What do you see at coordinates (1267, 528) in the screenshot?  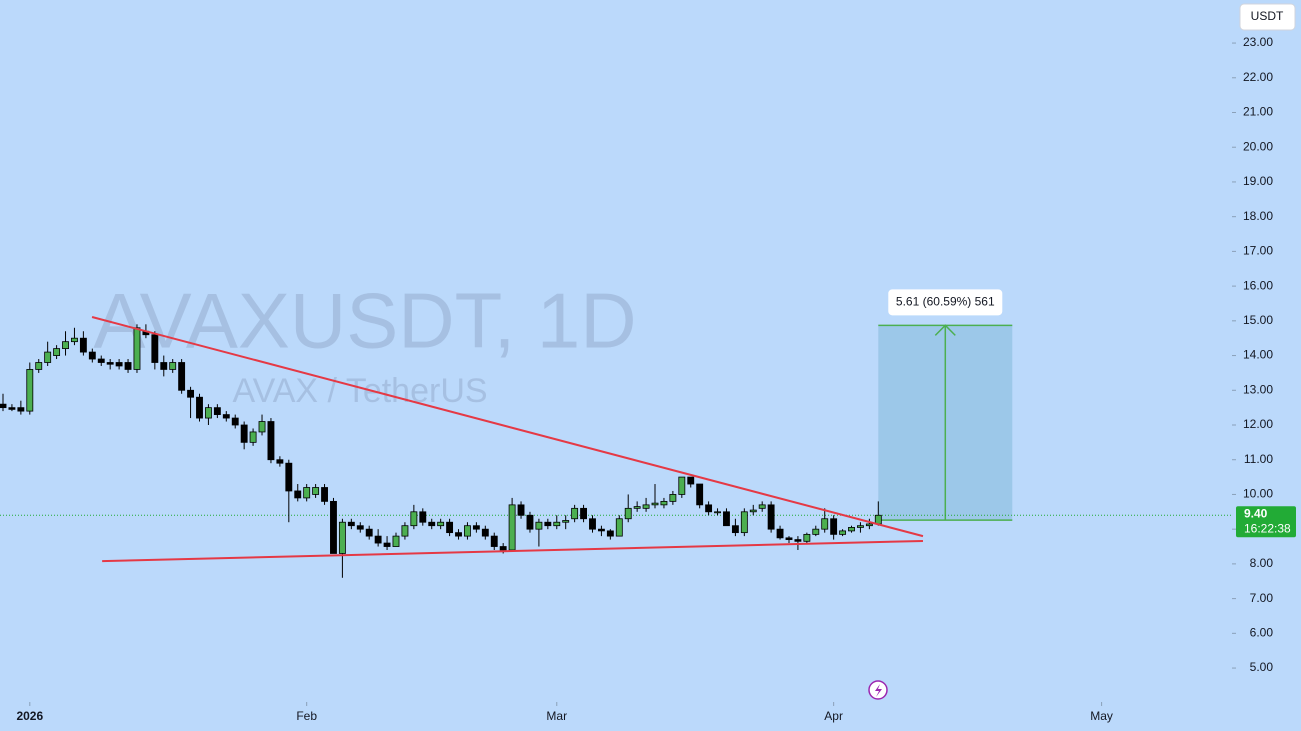 I see `countdown-label: 16:22:38` at bounding box center [1267, 528].